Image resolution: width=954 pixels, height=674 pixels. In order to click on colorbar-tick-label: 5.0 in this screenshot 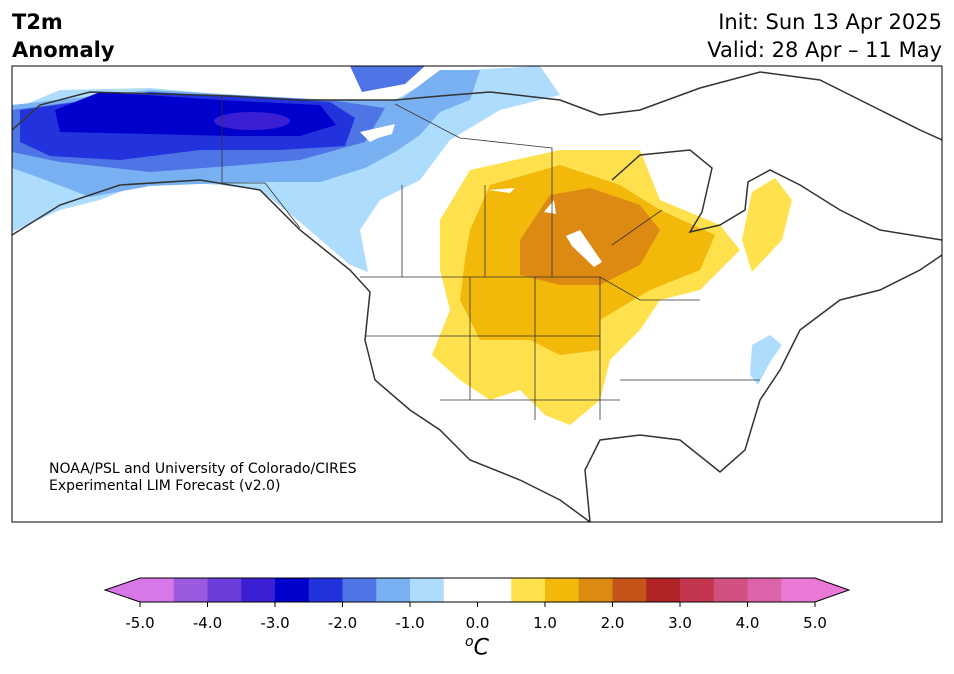, I will do `click(815, 623)`.